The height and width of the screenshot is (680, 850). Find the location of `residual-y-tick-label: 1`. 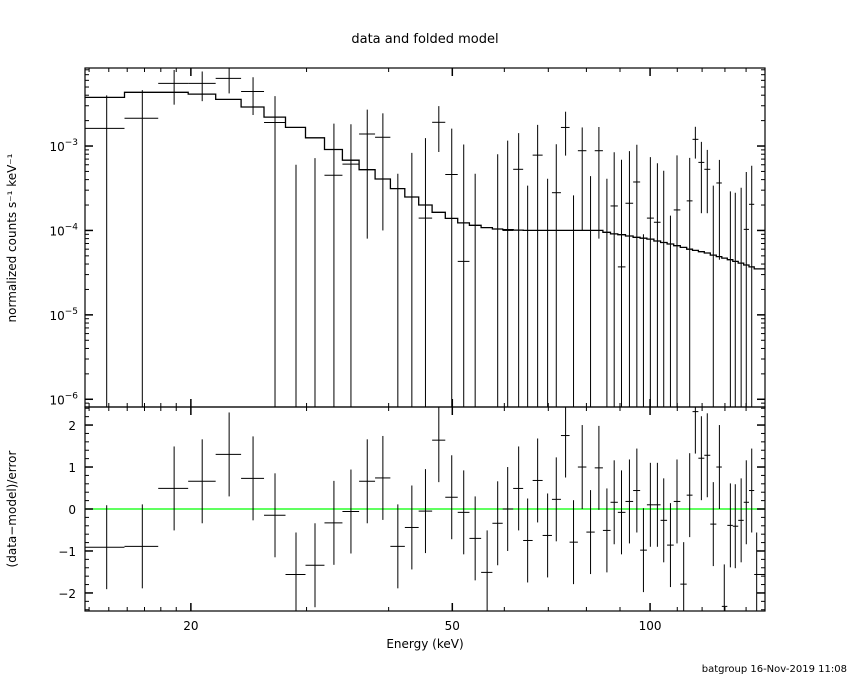

residual-y-tick-label: 1 is located at coordinates (72, 468).